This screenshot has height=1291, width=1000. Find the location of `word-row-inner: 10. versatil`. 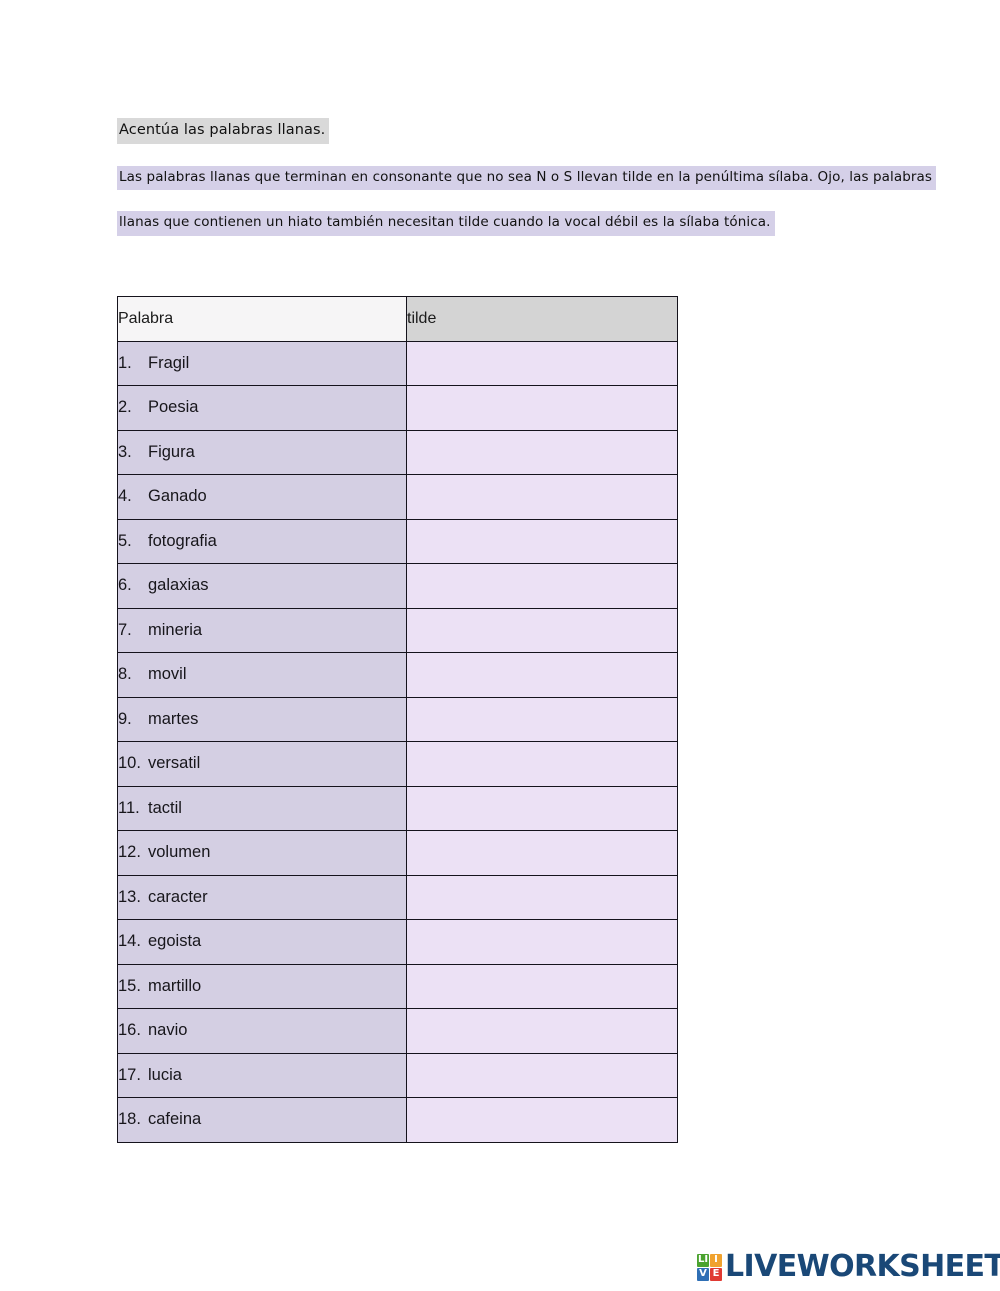

word-row-inner: 10. versatil is located at coordinates (262, 763).